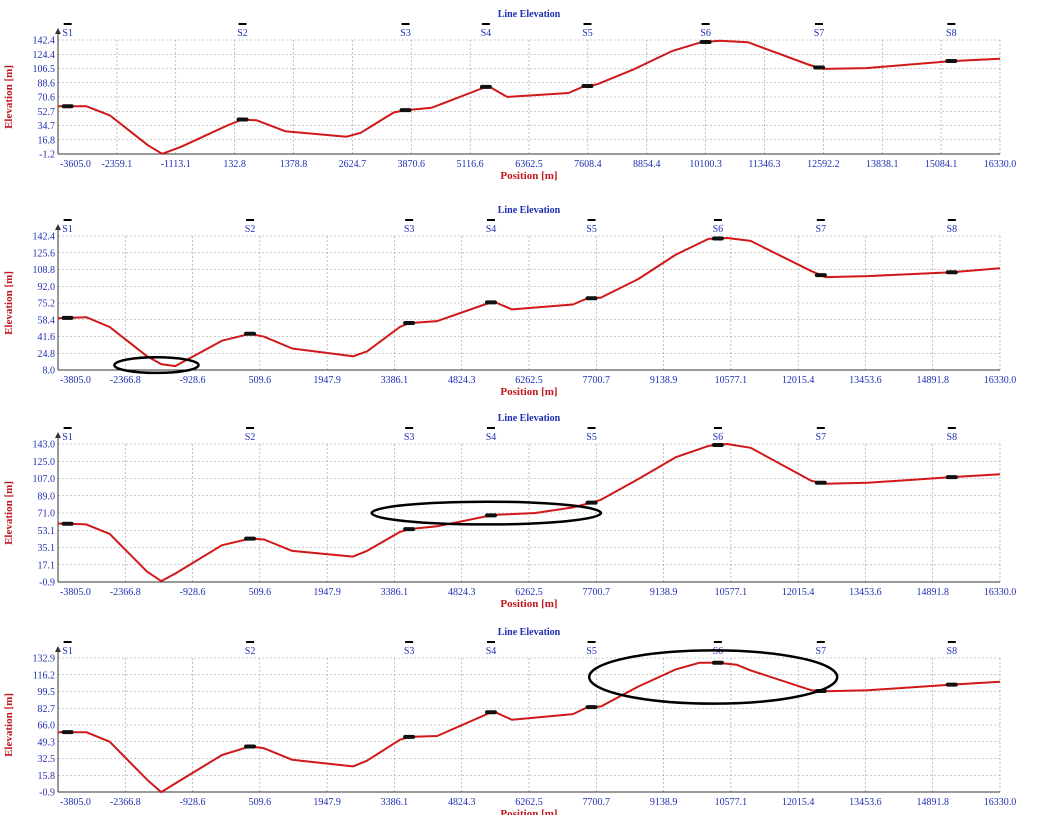  Describe the element at coordinates (705, 164) in the screenshot. I see `x-tick-label: 10100.3` at that location.